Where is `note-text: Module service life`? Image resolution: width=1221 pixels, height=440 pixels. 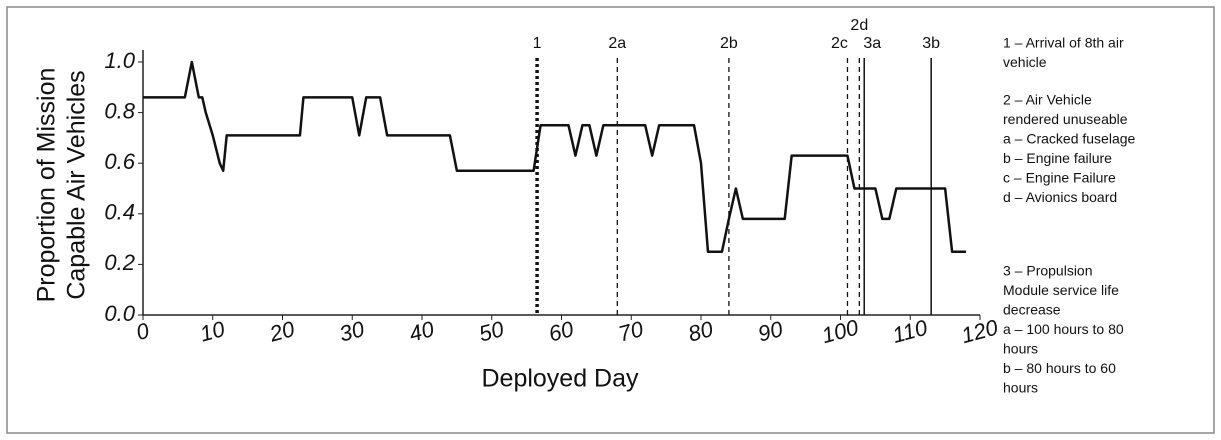 note-text: Module service life is located at coordinates (1061, 290).